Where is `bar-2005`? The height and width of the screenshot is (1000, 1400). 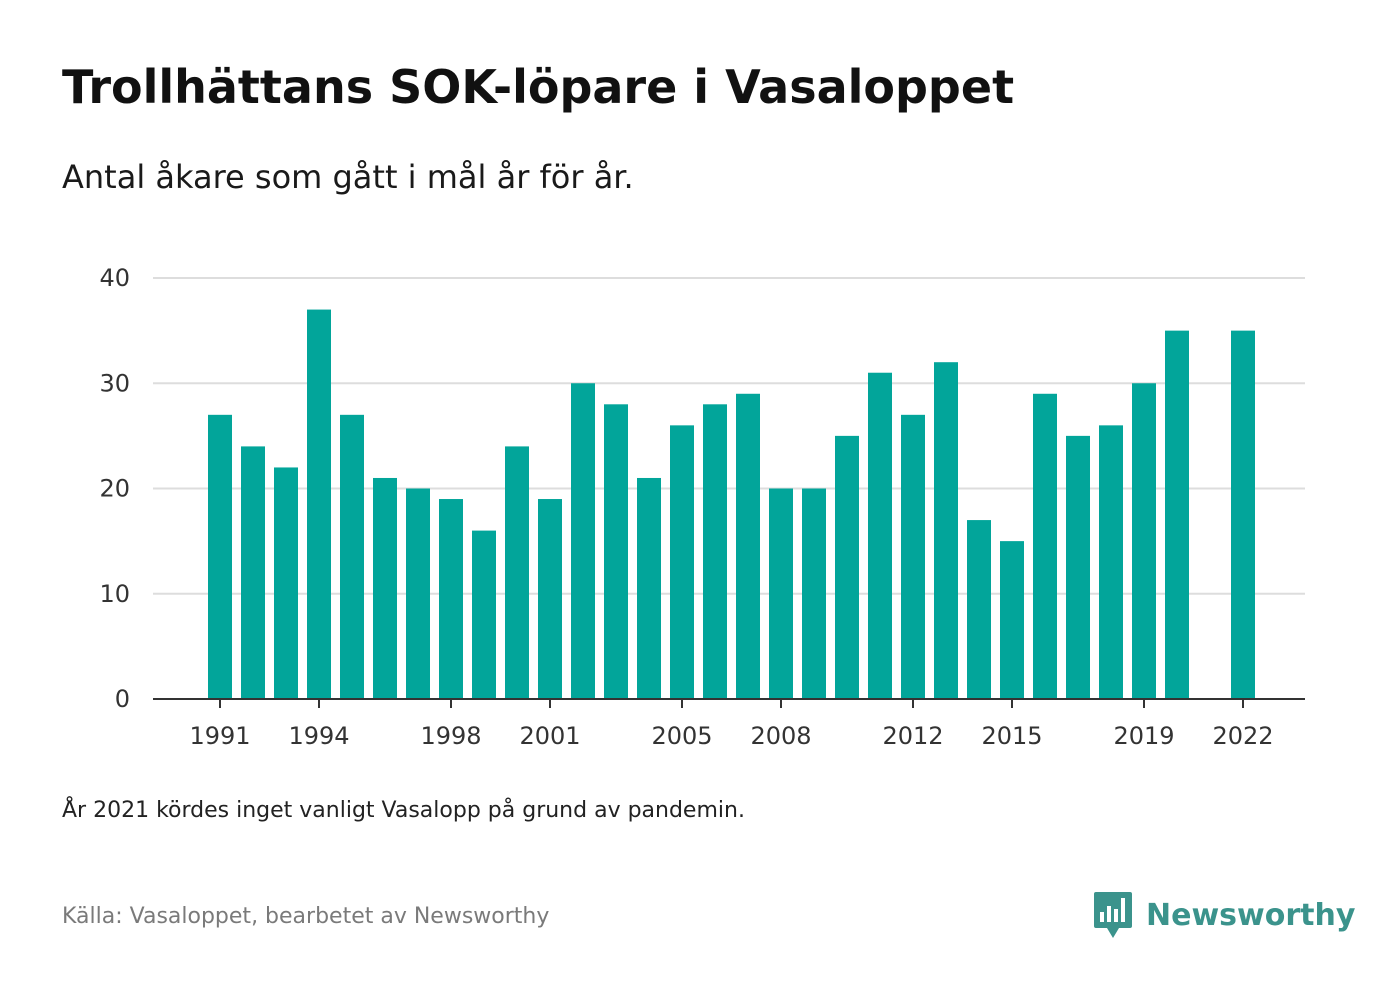 bar-2005 is located at coordinates (682, 562).